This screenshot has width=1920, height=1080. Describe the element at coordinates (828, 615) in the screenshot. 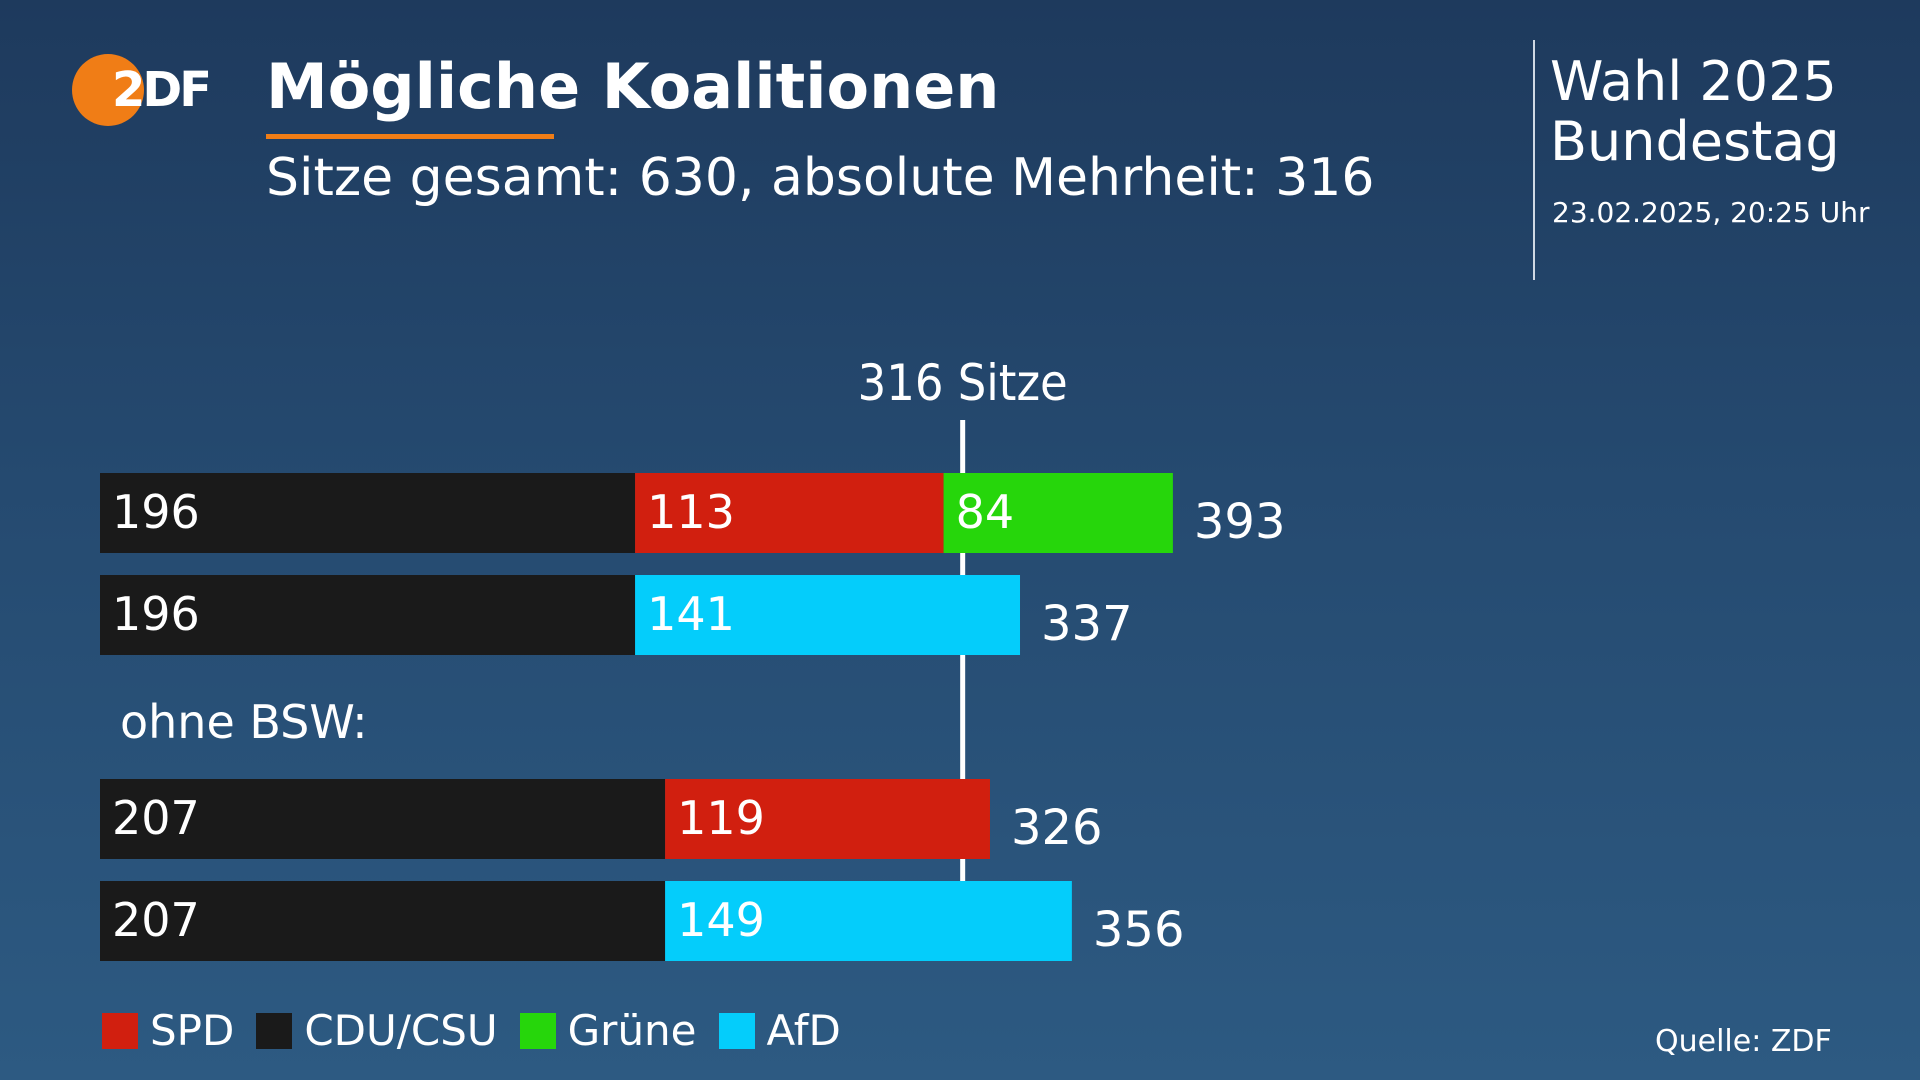

I see `bar-segment-2-afd` at that location.